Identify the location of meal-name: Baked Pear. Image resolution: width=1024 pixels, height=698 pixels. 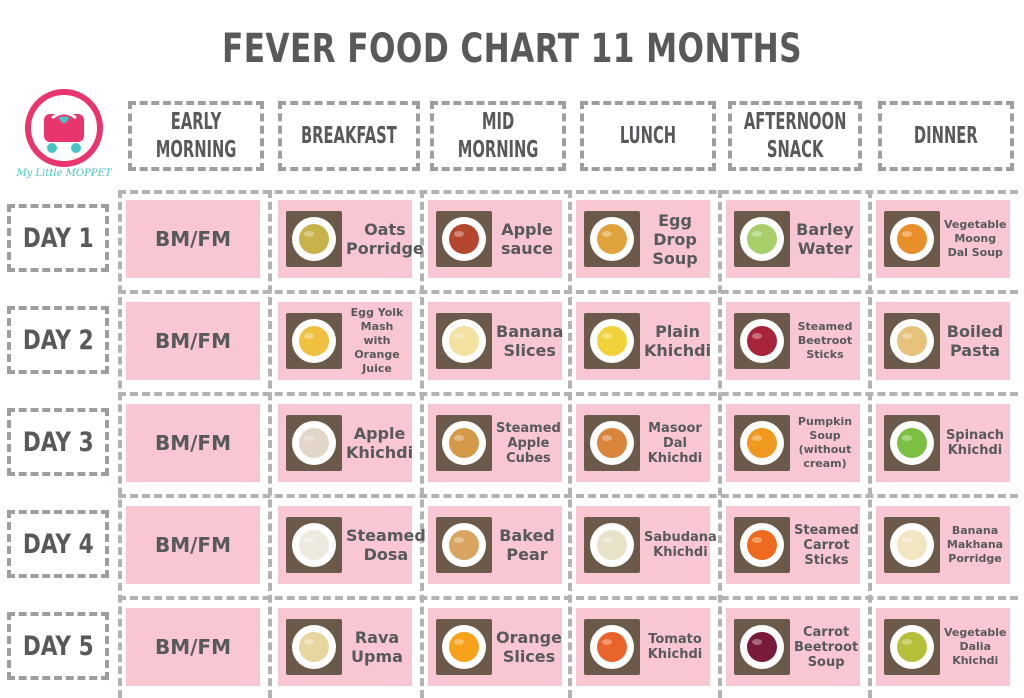
(527, 545).